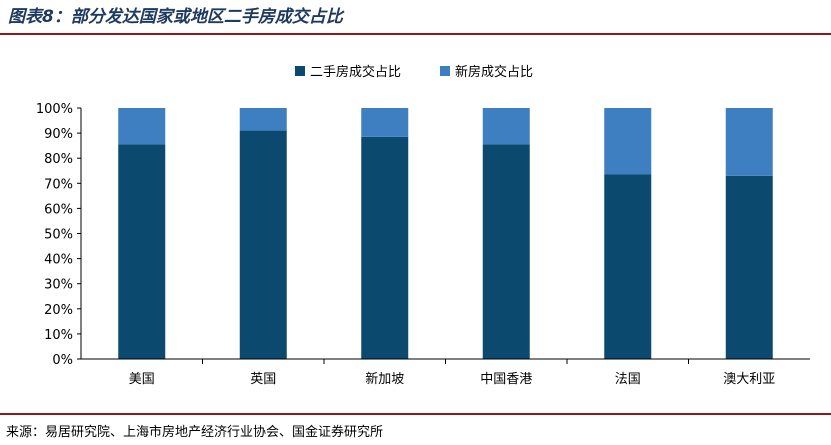 The height and width of the screenshot is (445, 831). I want to click on legend: 二手房成交占比 新房成交占比, so click(414, 72).